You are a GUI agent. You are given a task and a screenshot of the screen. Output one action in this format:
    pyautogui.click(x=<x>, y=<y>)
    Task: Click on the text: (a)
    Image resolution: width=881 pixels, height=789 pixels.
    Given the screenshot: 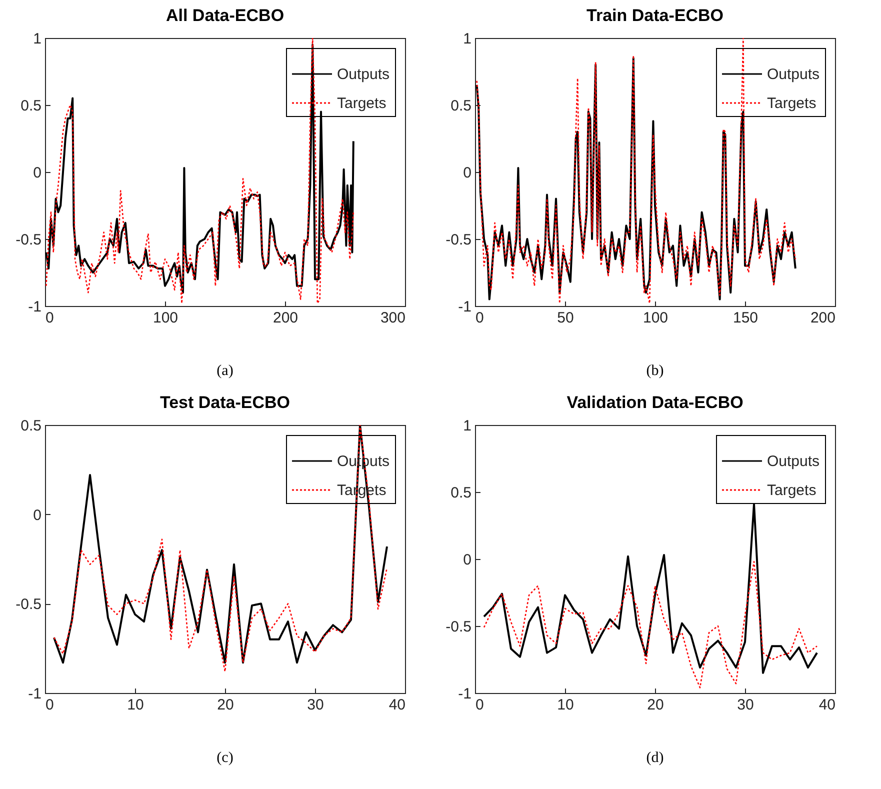 What is the action you would take?
    pyautogui.click(x=225, y=371)
    